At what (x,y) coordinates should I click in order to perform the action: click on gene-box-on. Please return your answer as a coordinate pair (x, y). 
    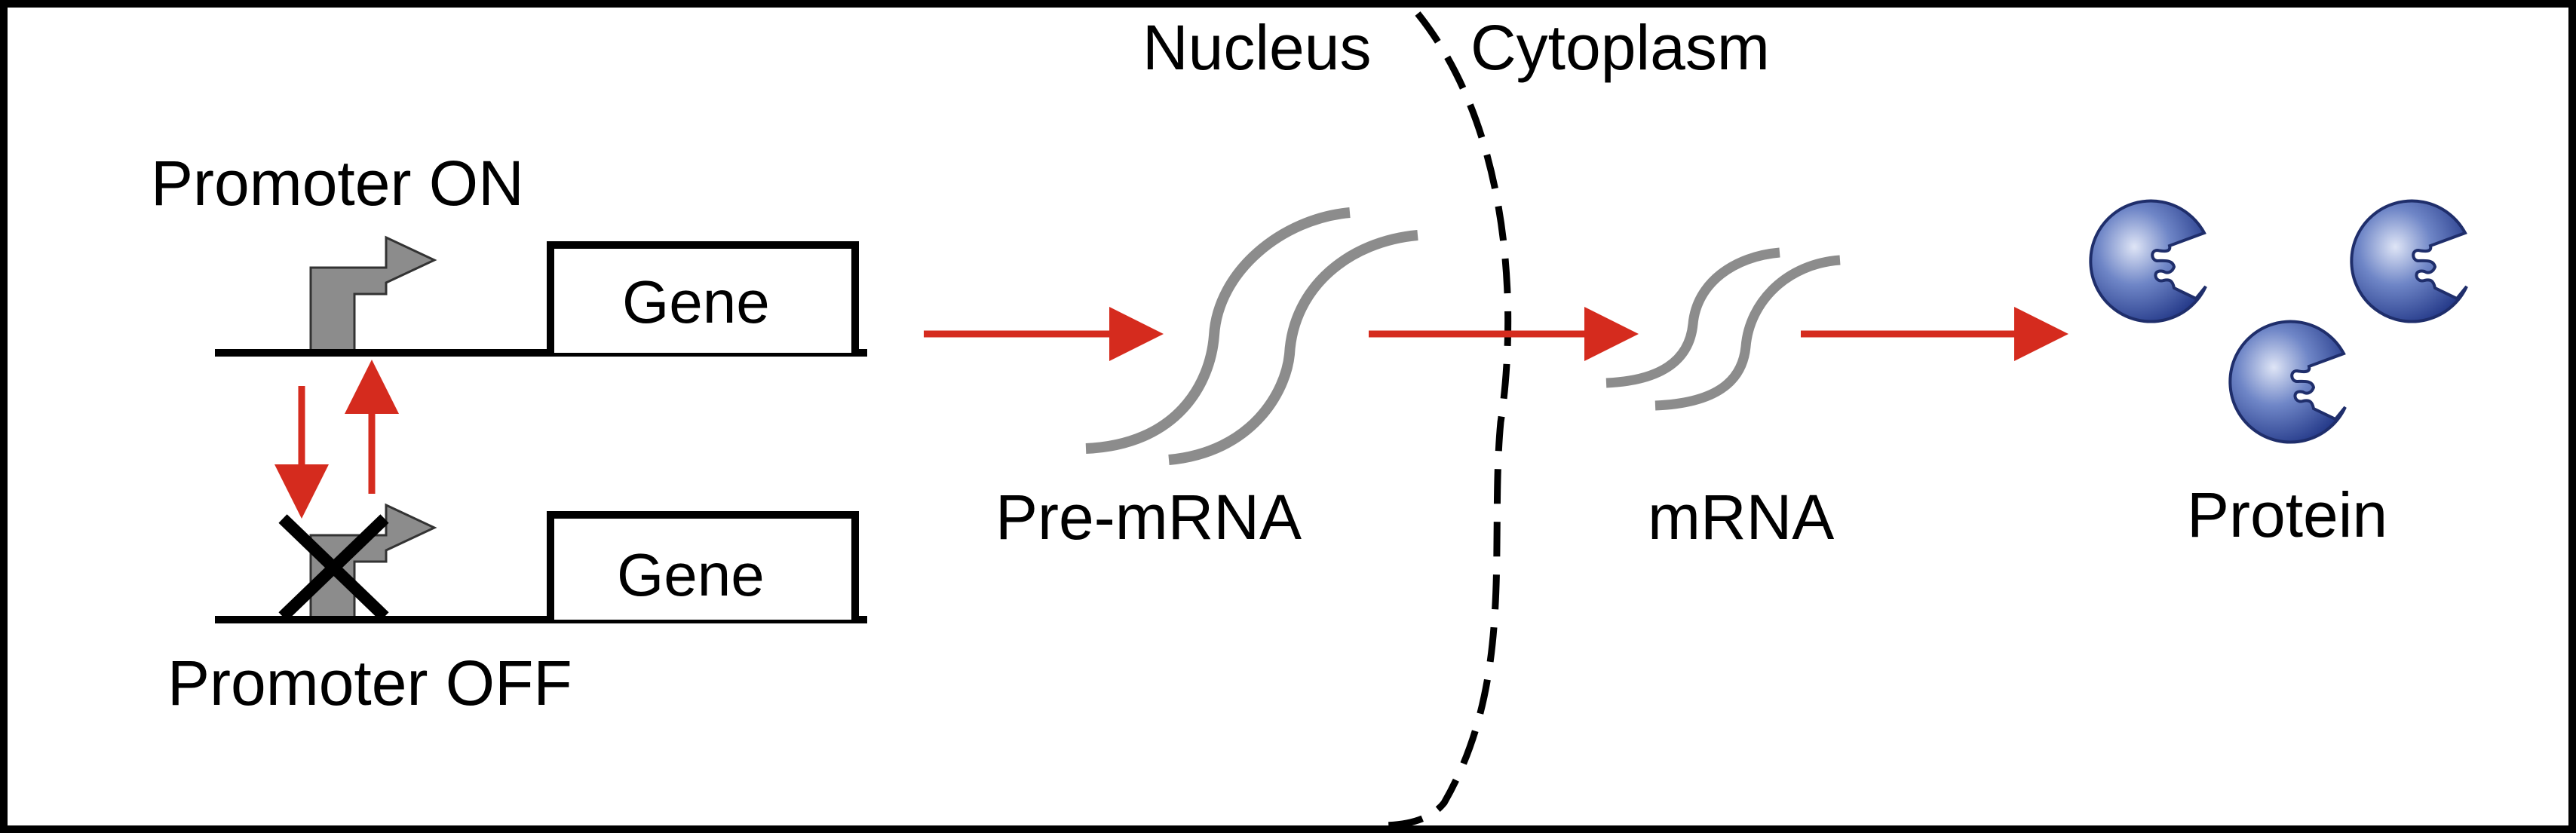
    Looking at the image, I should click on (703, 297).